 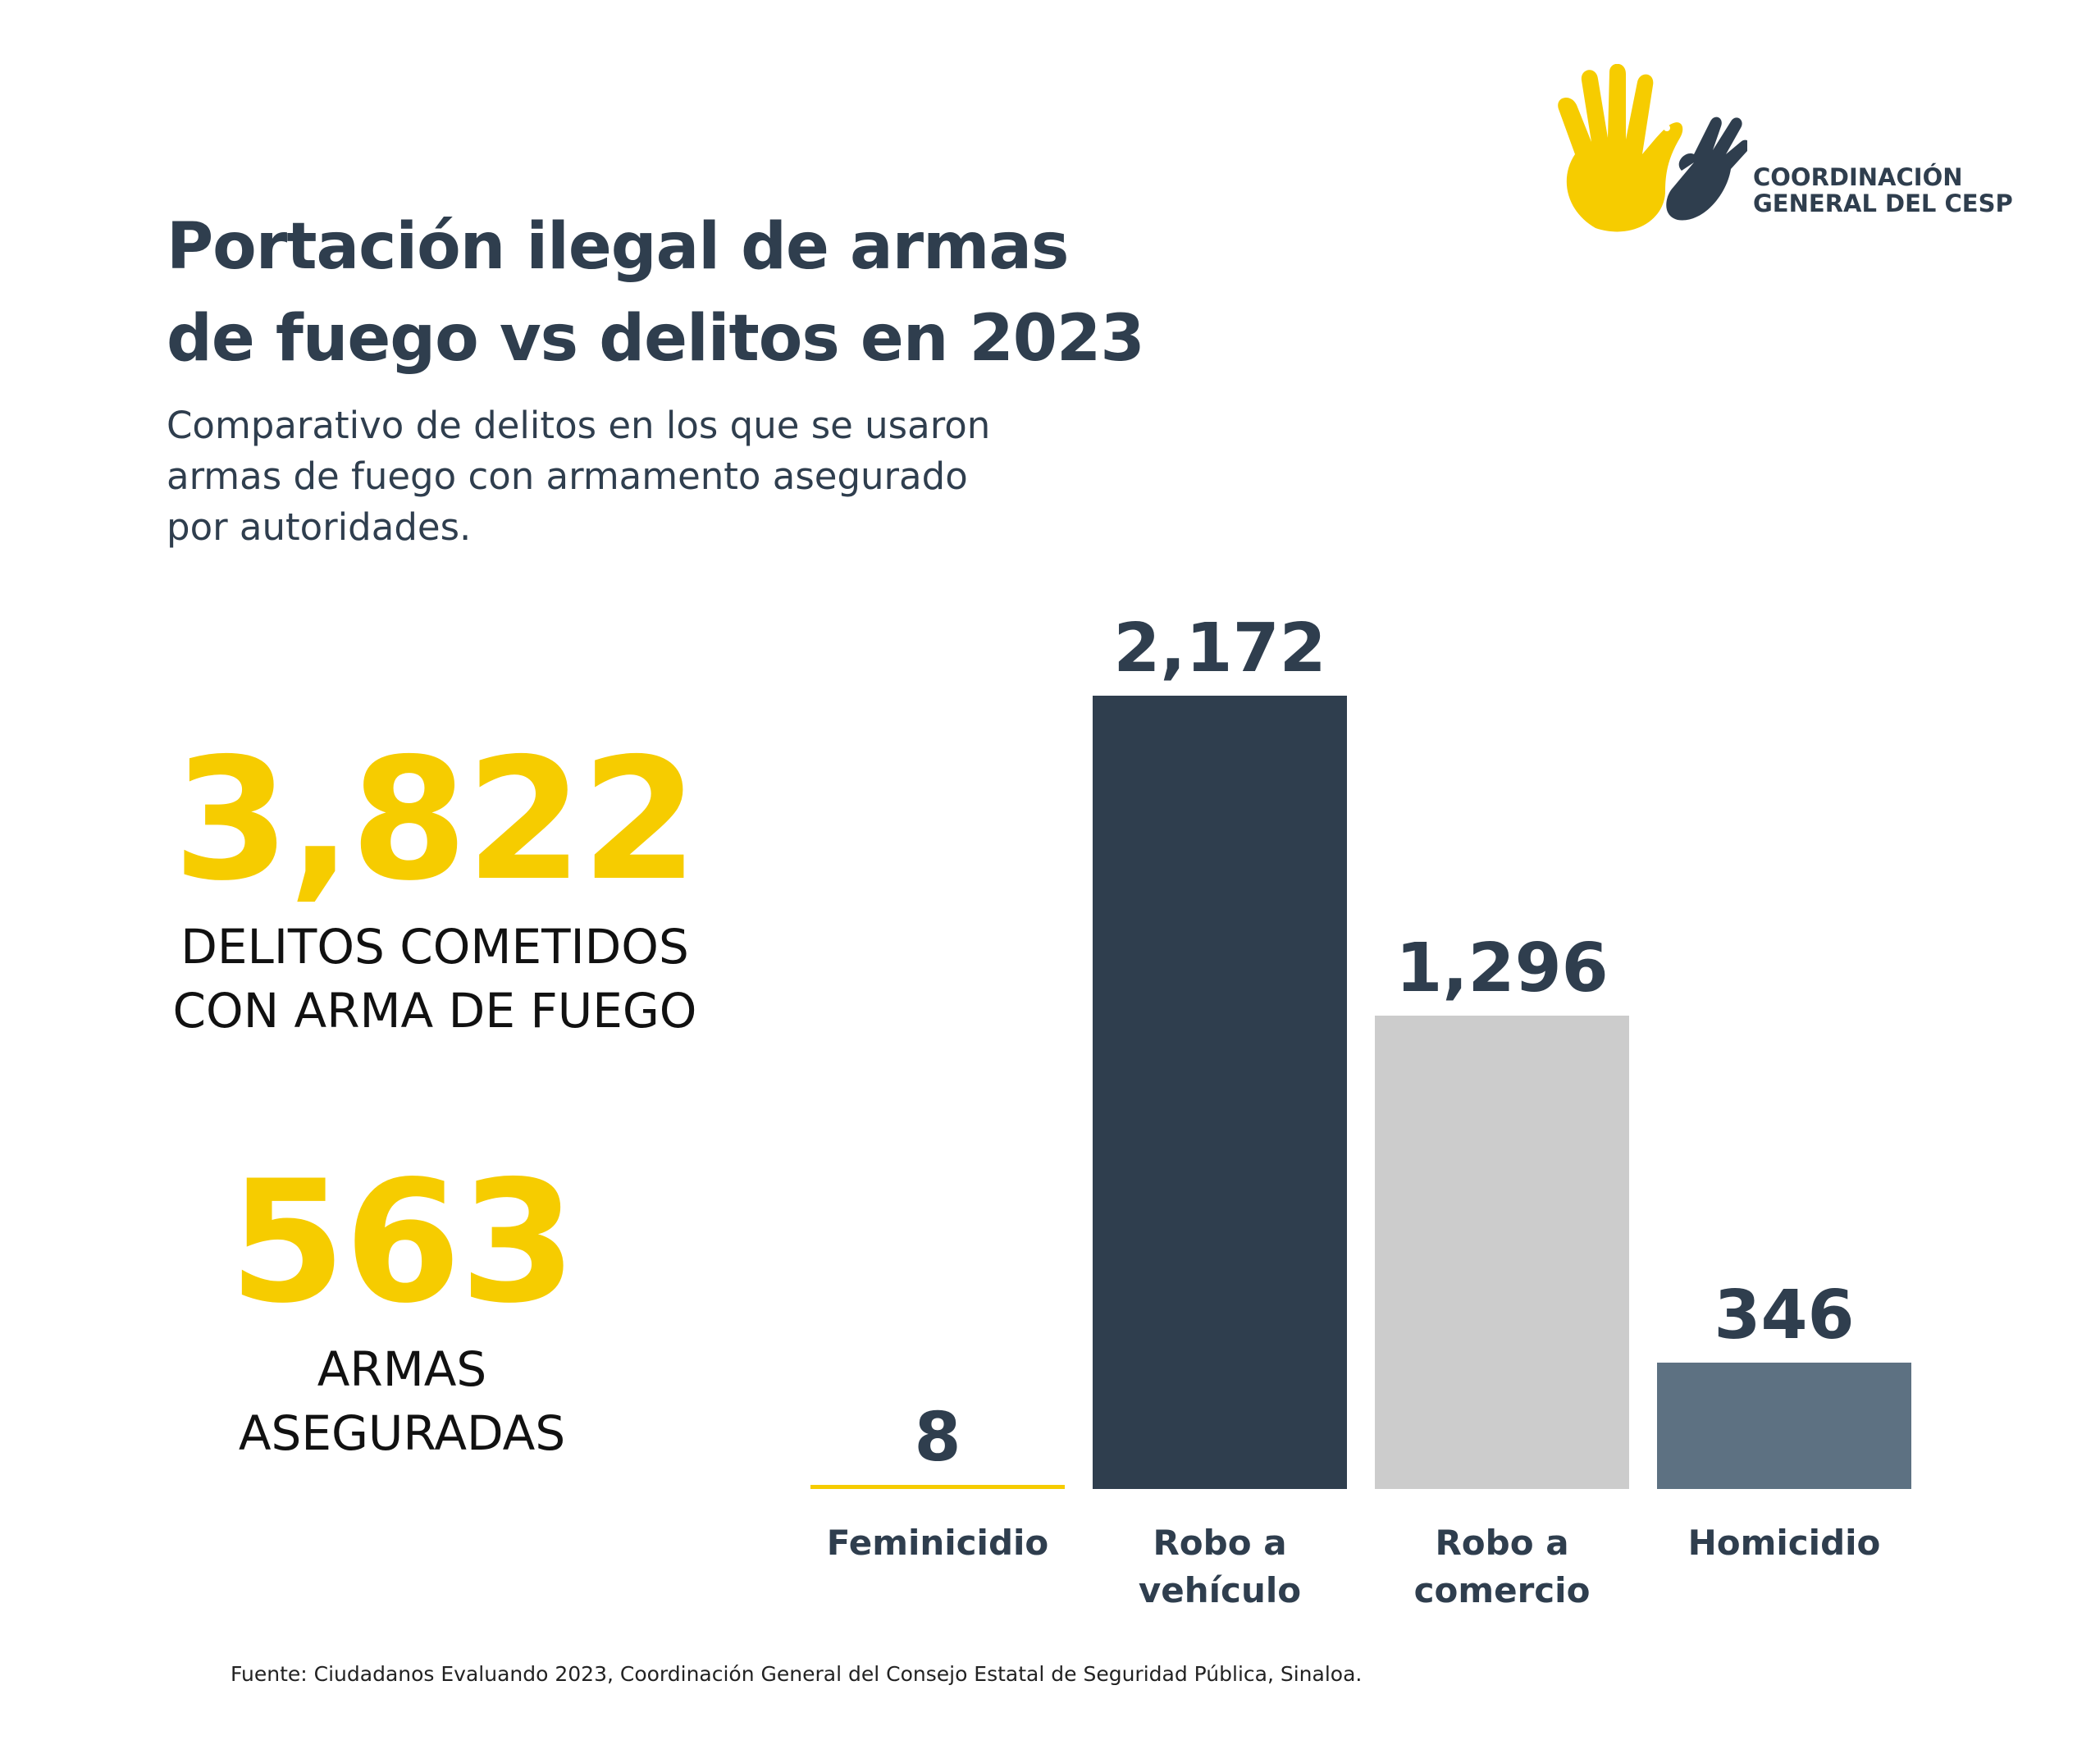 What do you see at coordinates (937, 1438) in the screenshot?
I see `bar-value-label-0: 8` at bounding box center [937, 1438].